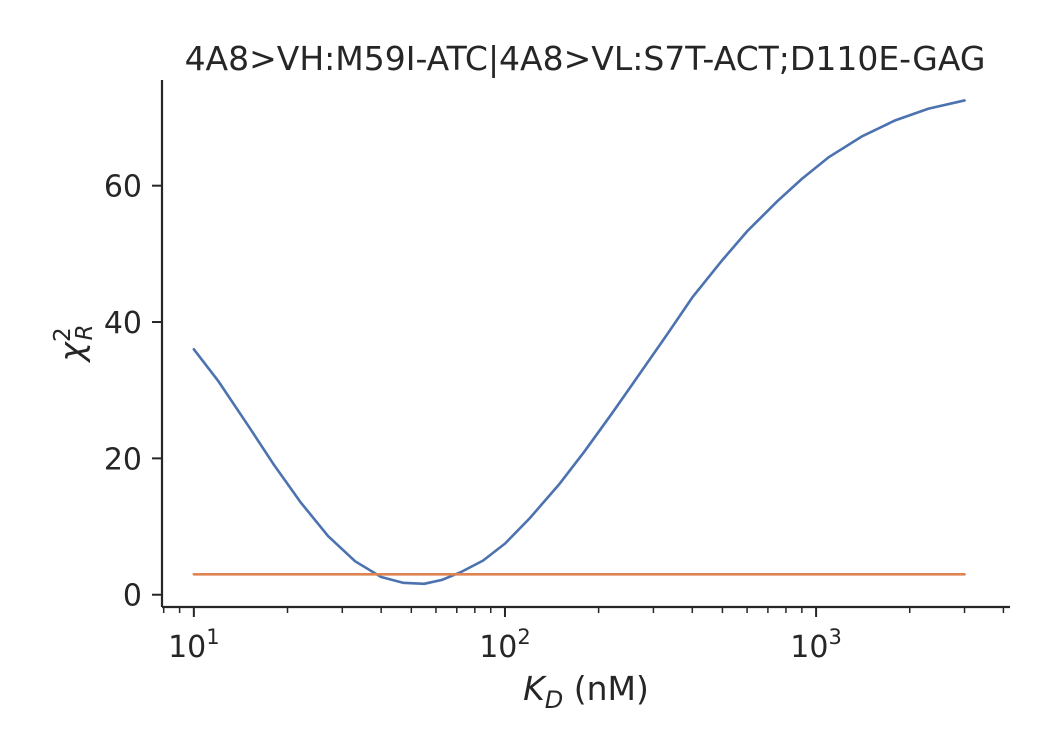 Image resolution: width=1050 pixels, height=750 pixels. What do you see at coordinates (123, 459) in the screenshot?
I see `y-tick-label: 20` at bounding box center [123, 459].